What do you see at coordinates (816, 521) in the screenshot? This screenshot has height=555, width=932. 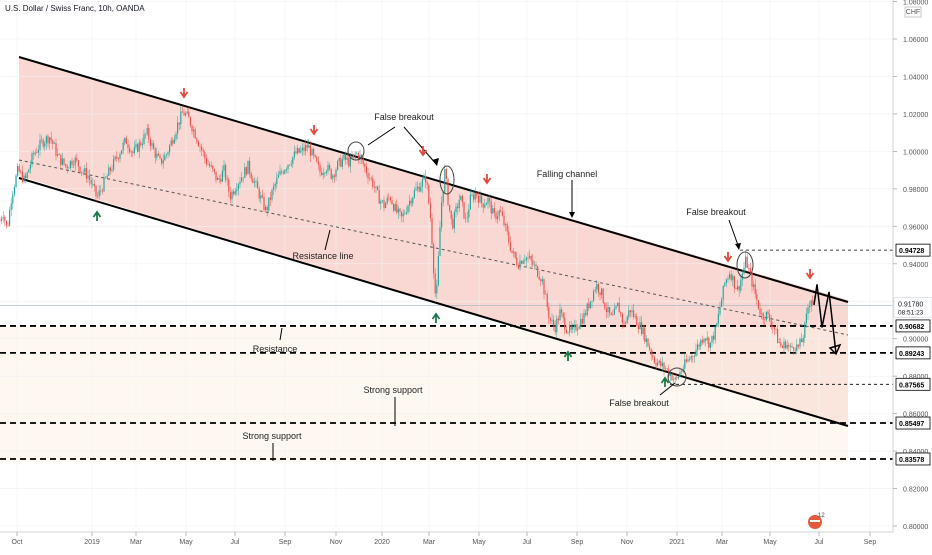 I see `tradingview-logo: 12` at bounding box center [816, 521].